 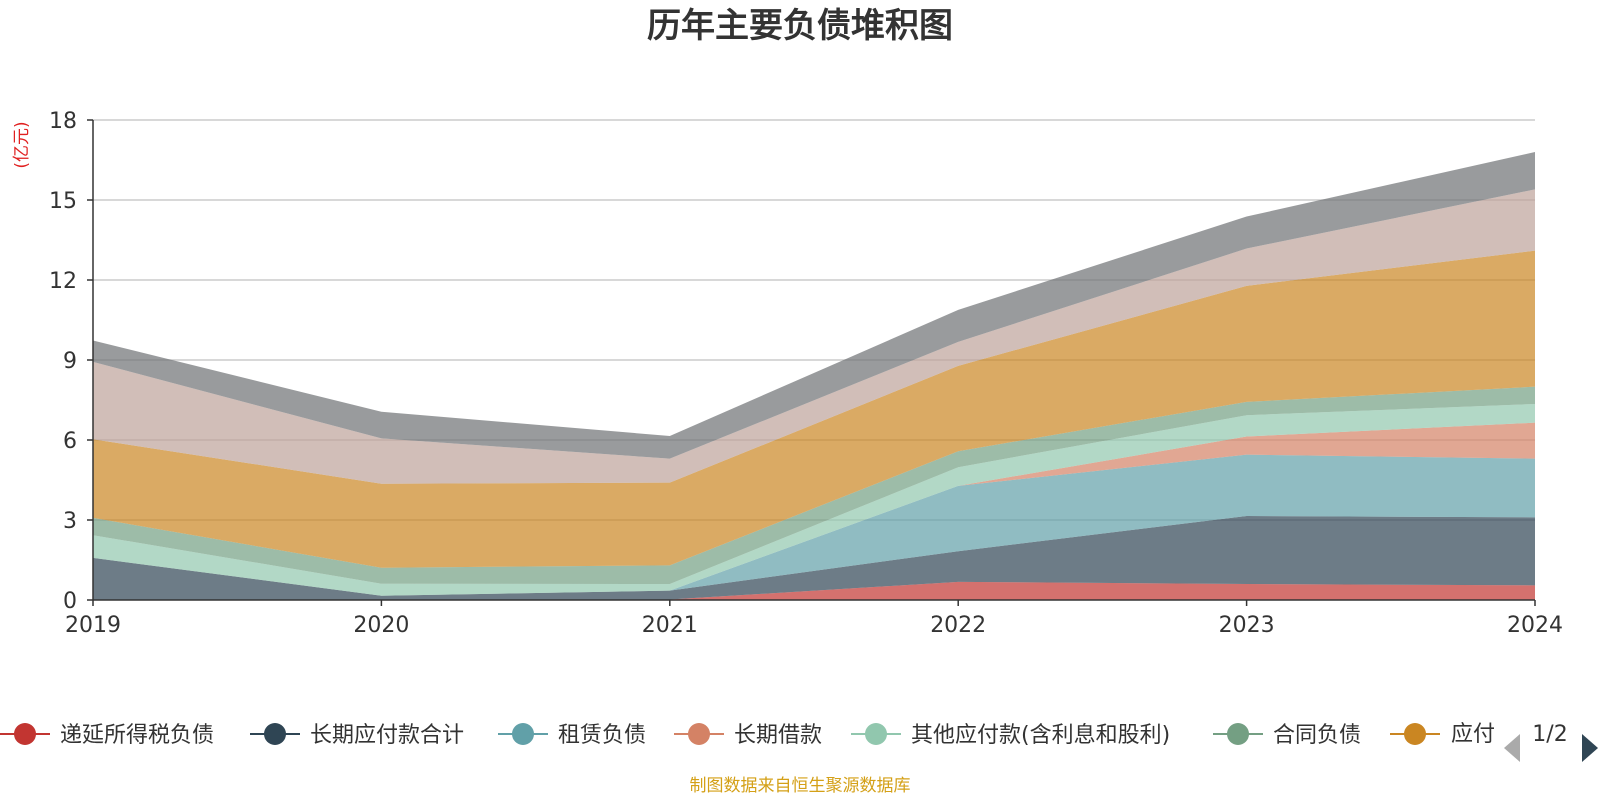 I want to click on y-tick-label: 6, so click(x=70, y=441).